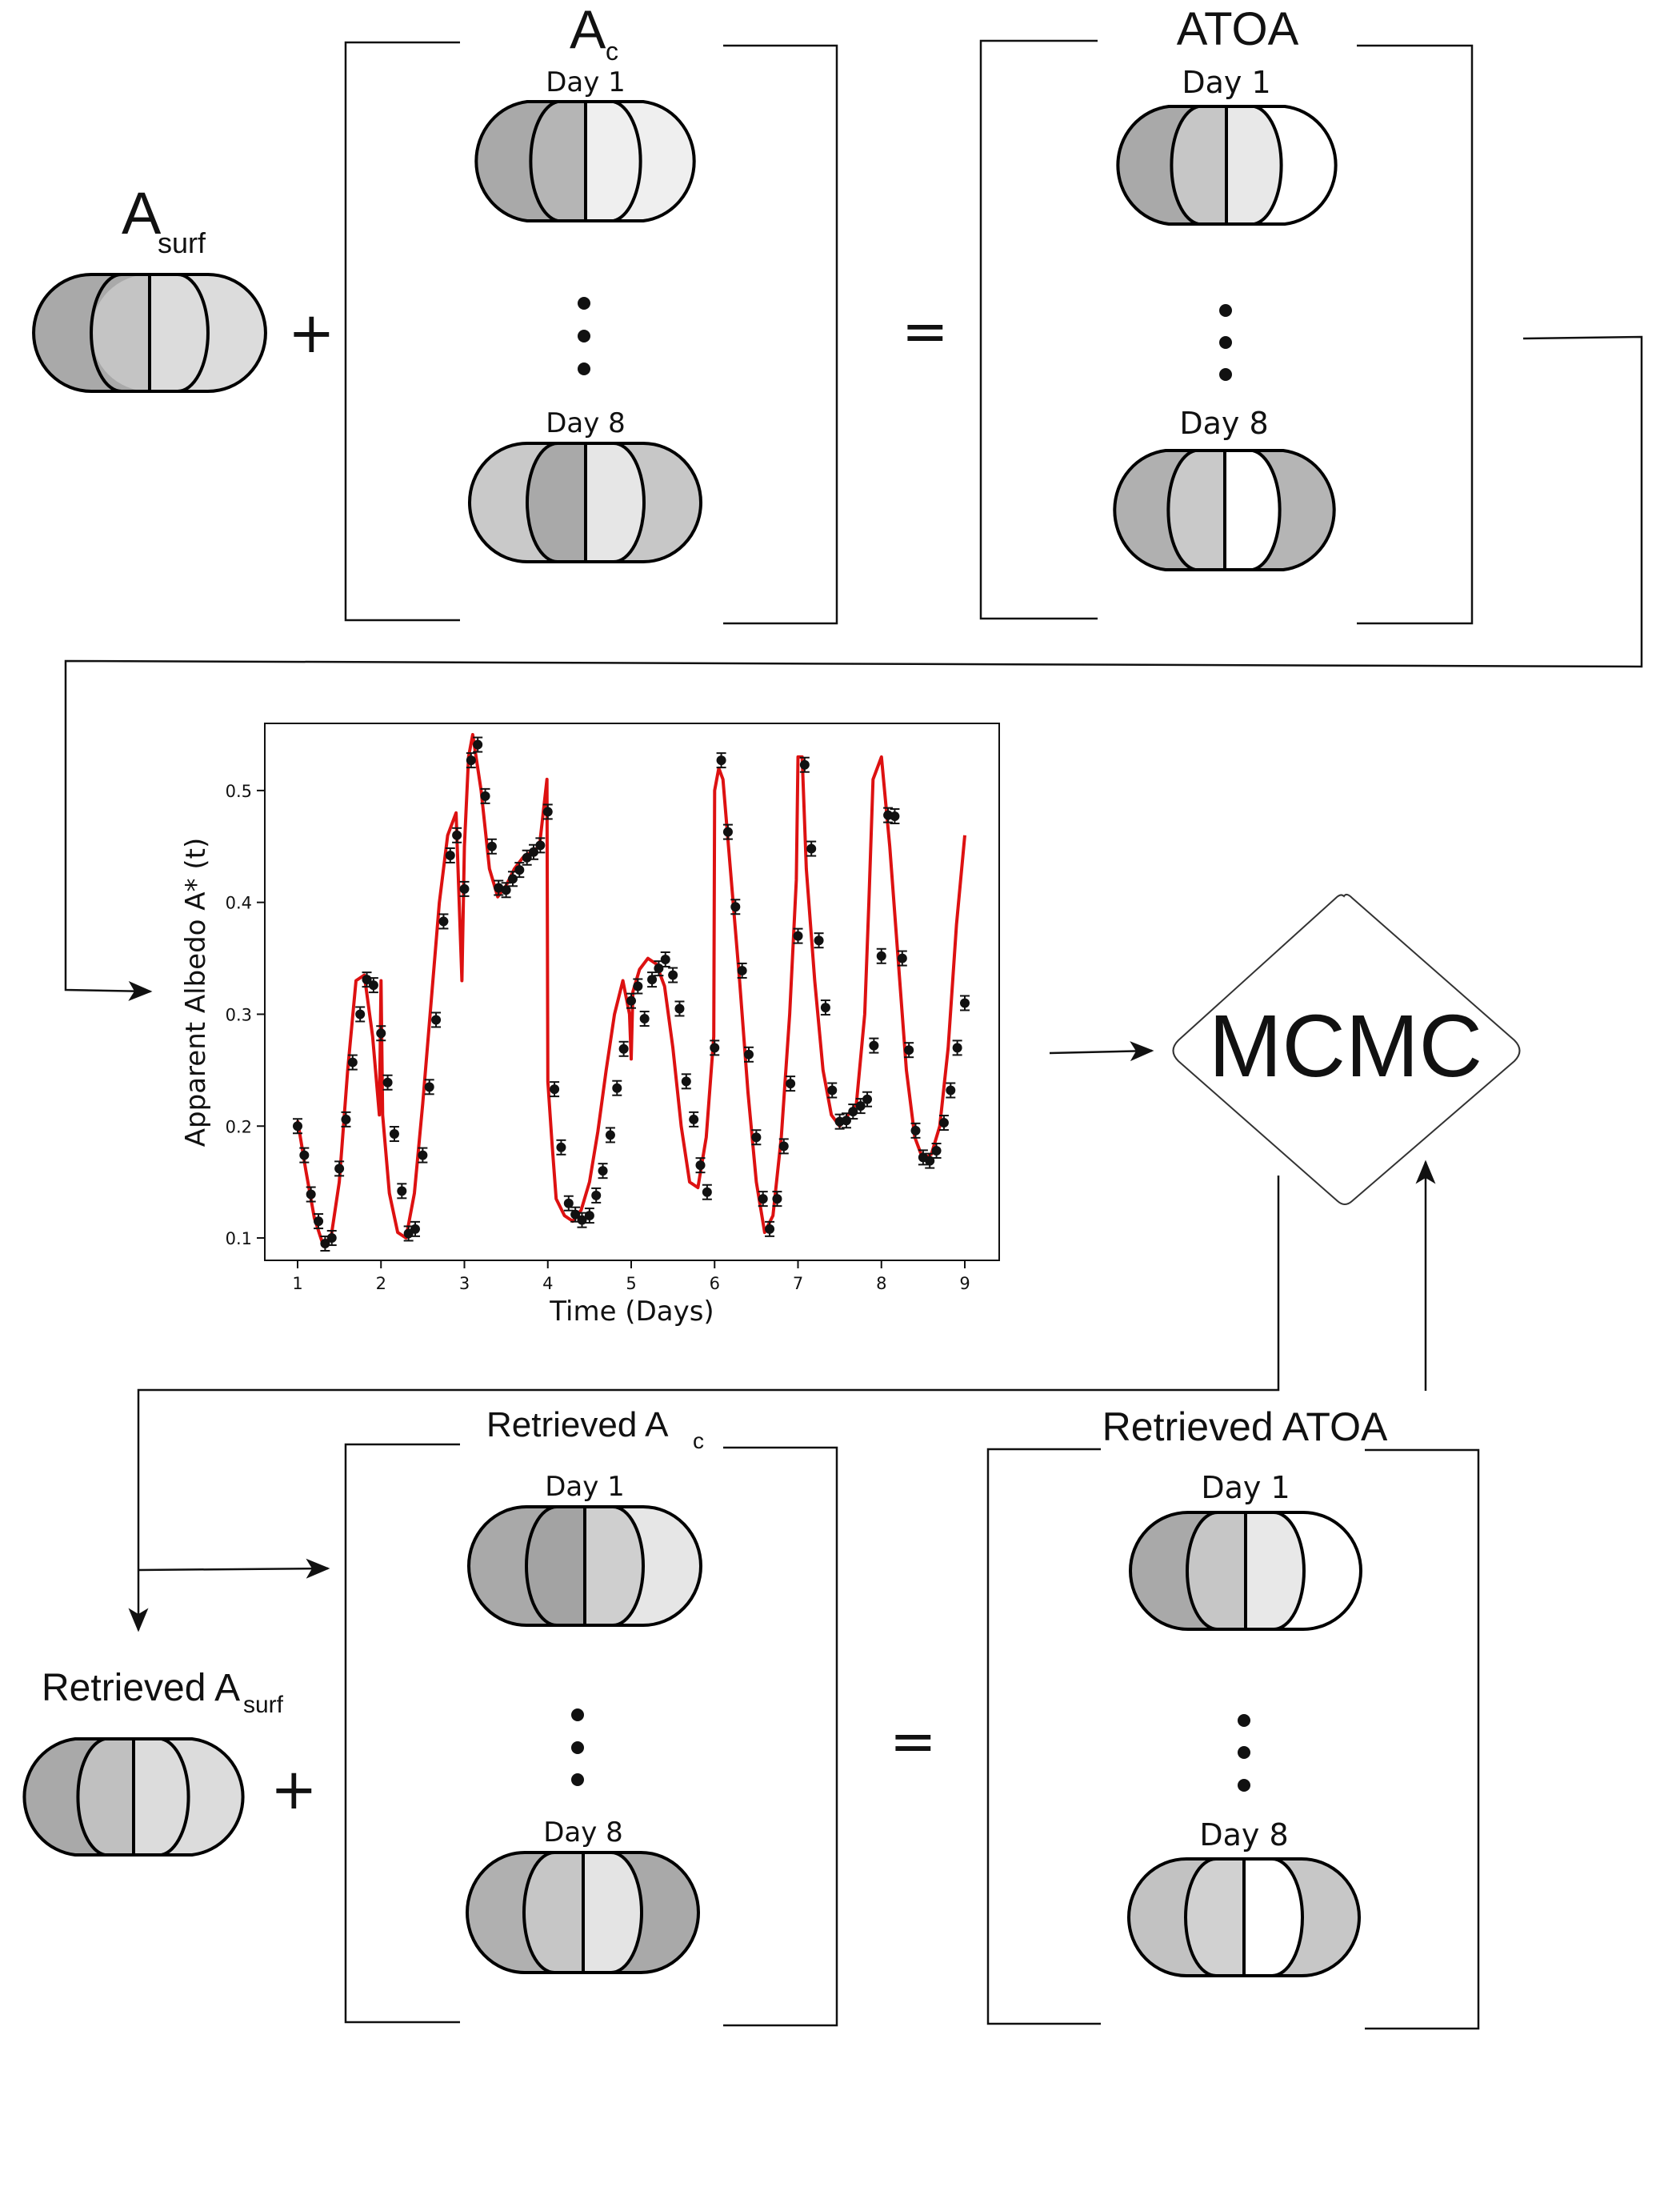 The height and width of the screenshot is (2187, 1680). I want to click on bottom-toa-day-first-label: Day 1, so click(1245, 1487).